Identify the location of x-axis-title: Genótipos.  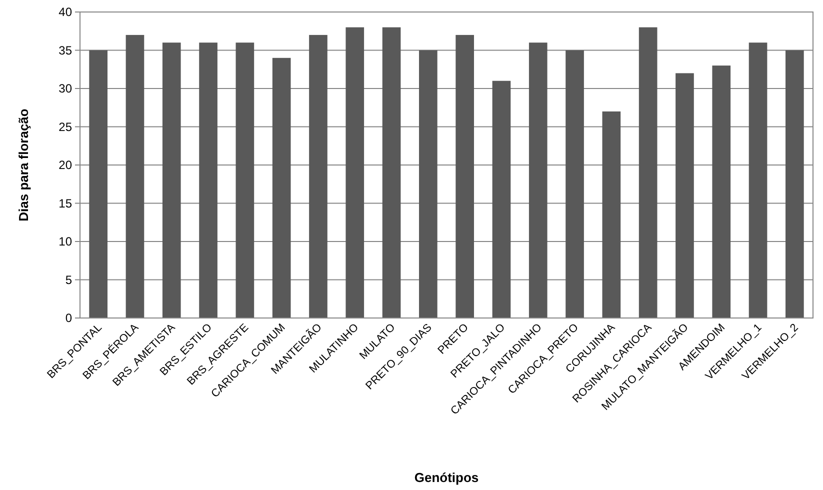
(446, 477).